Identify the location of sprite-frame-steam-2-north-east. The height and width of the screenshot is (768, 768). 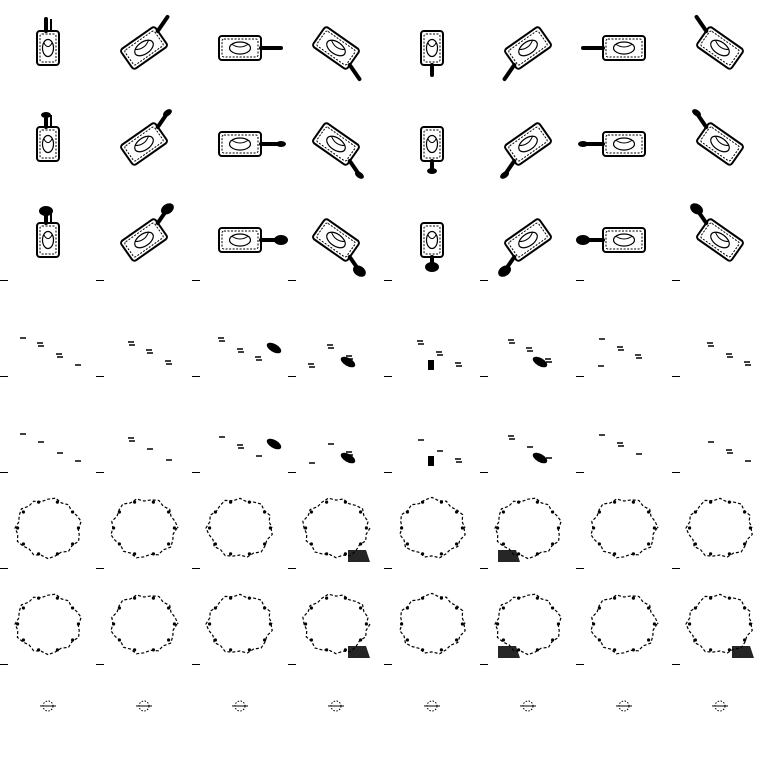
(336, 432).